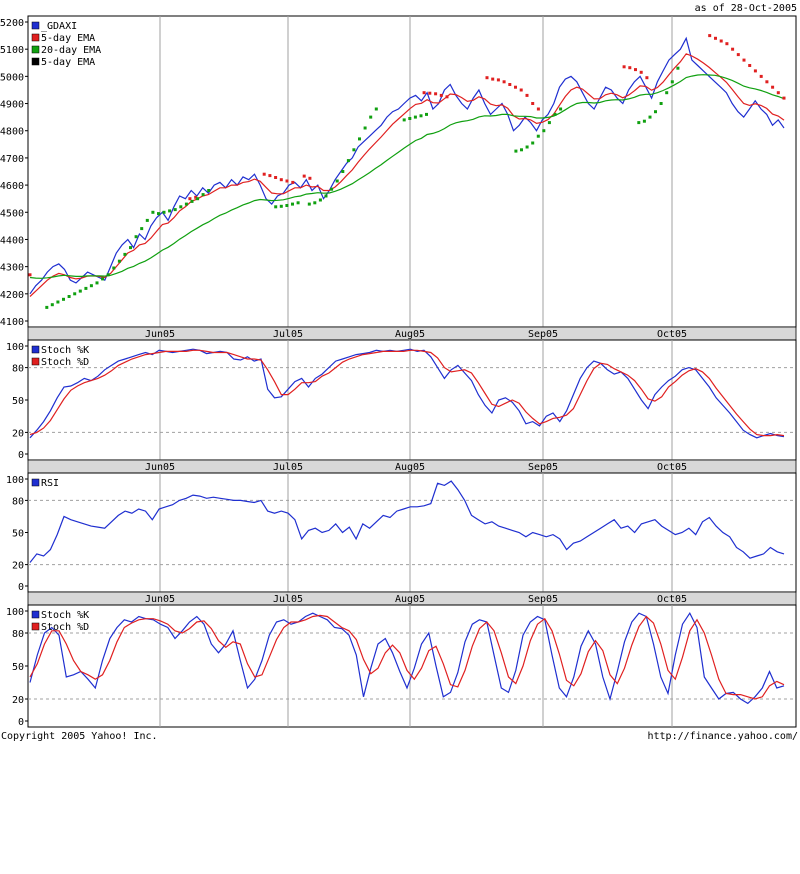 Image resolution: width=800 pixels, height=874 pixels. Describe the element at coordinates (18, 433) in the screenshot. I see `stoch1-ytick-20: 20` at that location.